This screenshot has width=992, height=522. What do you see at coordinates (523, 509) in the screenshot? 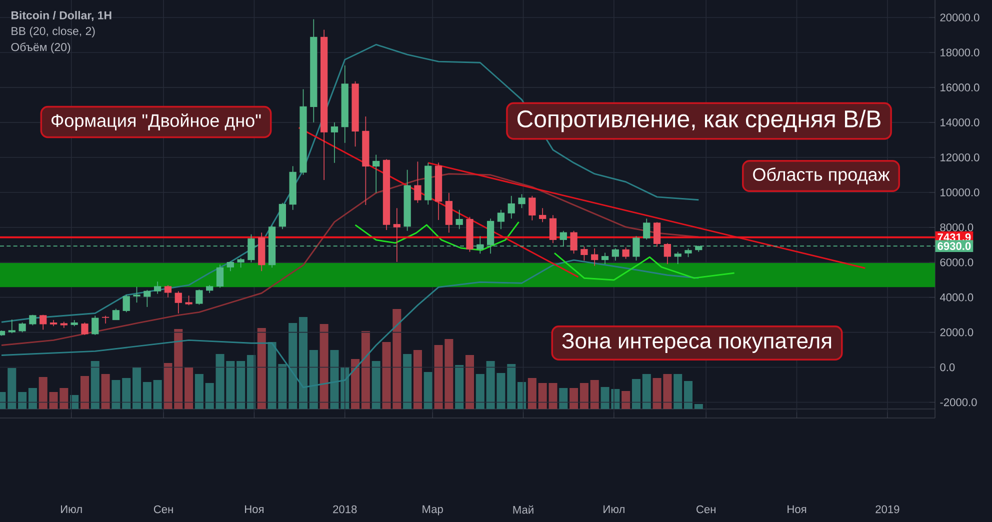
I see `x-tick-label: Май` at bounding box center [523, 509].